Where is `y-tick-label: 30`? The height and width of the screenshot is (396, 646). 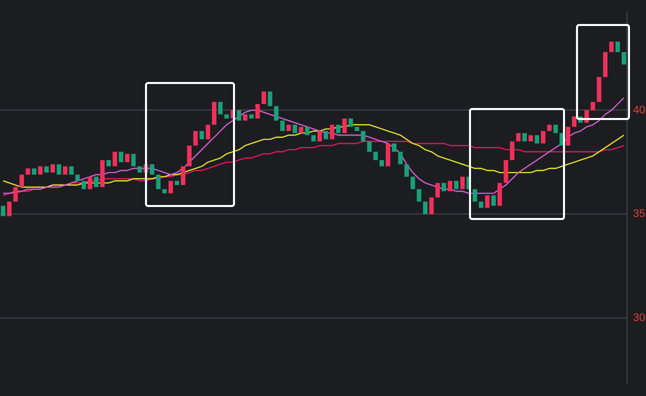
y-tick-label: 30 is located at coordinates (639, 318).